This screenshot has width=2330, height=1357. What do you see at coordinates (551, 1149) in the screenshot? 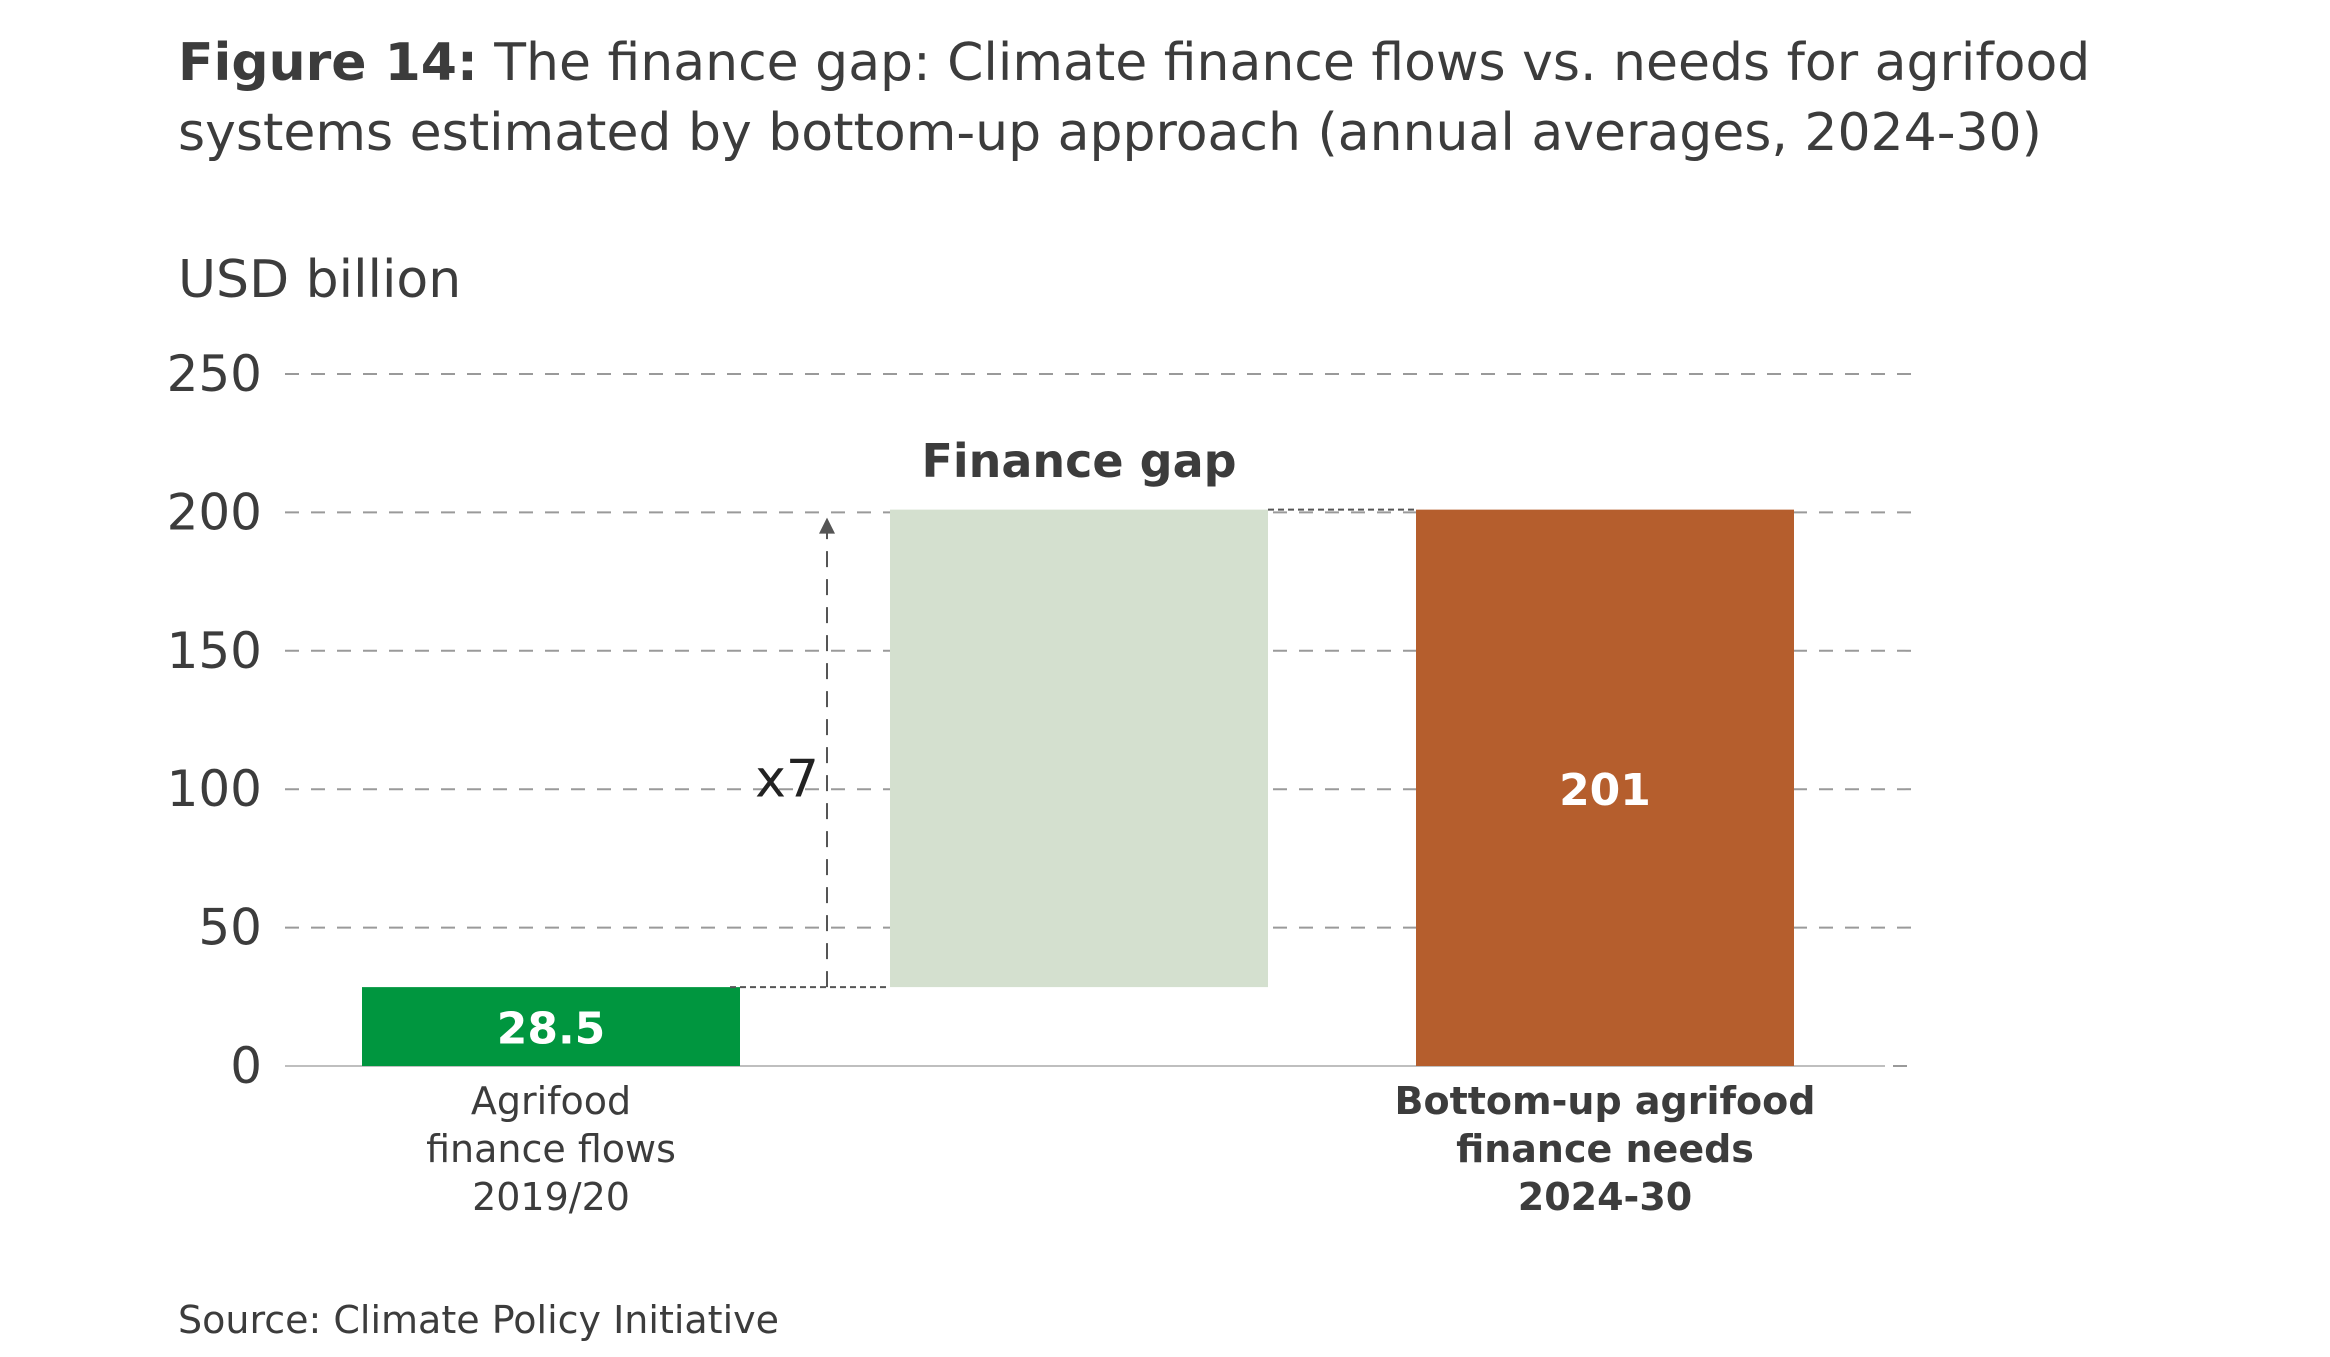
I see `x-category-label: finance flows` at bounding box center [551, 1149].